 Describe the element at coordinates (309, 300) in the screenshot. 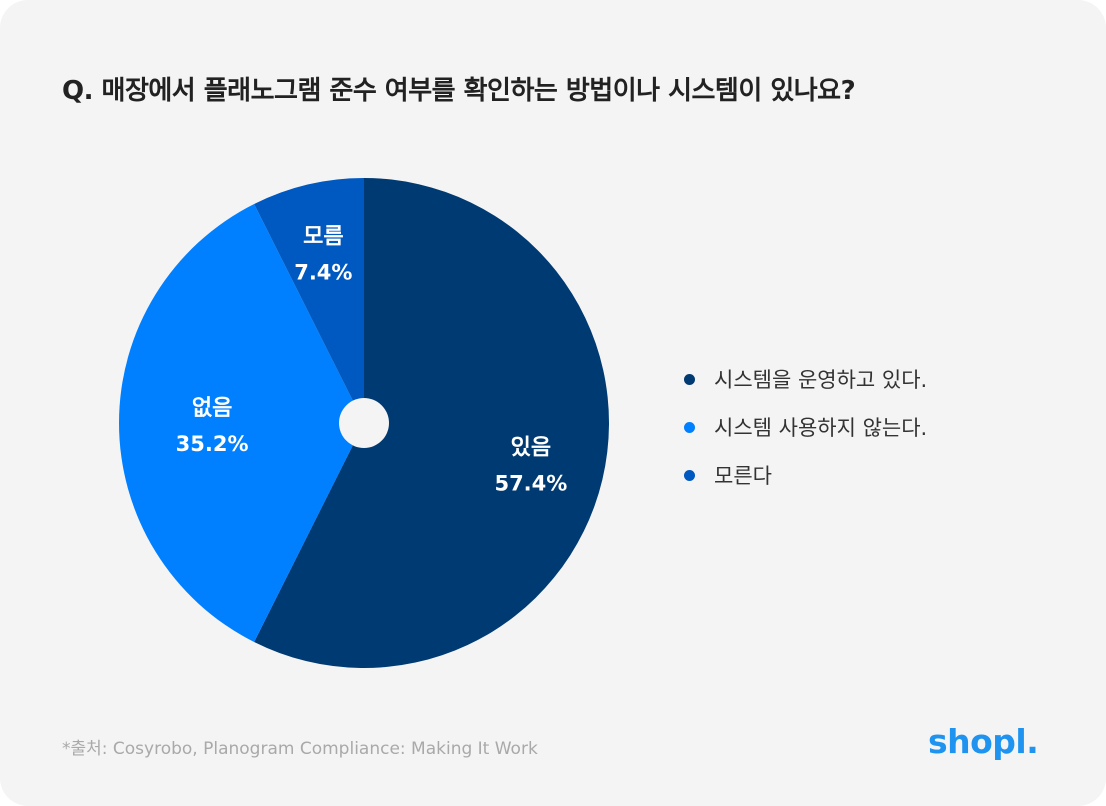

I see `pie-slice-unknown` at that location.